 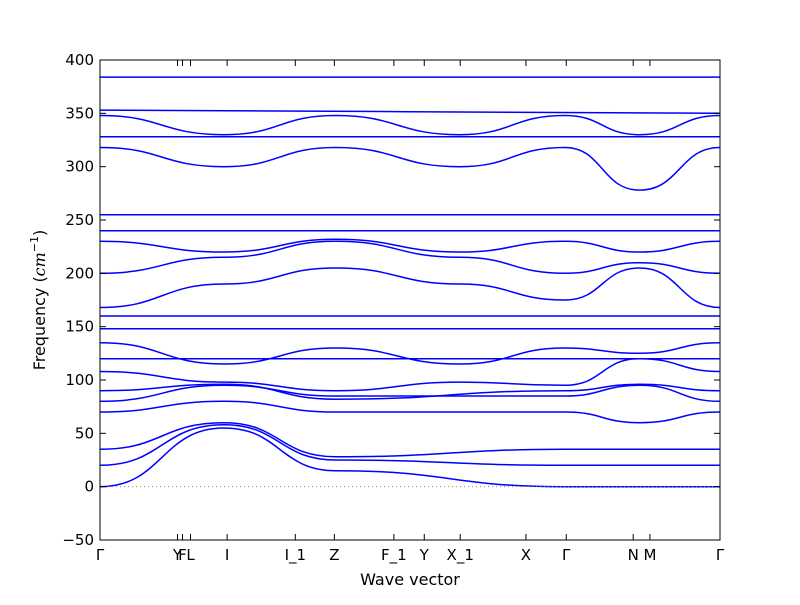 I want to click on x-tick-label: F_1, so click(x=394, y=555).